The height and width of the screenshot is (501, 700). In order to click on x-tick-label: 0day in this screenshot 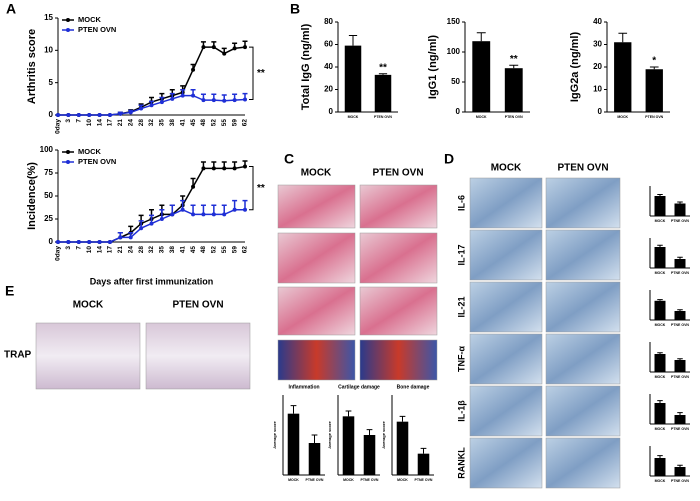, I will do `click(58, 126)`.